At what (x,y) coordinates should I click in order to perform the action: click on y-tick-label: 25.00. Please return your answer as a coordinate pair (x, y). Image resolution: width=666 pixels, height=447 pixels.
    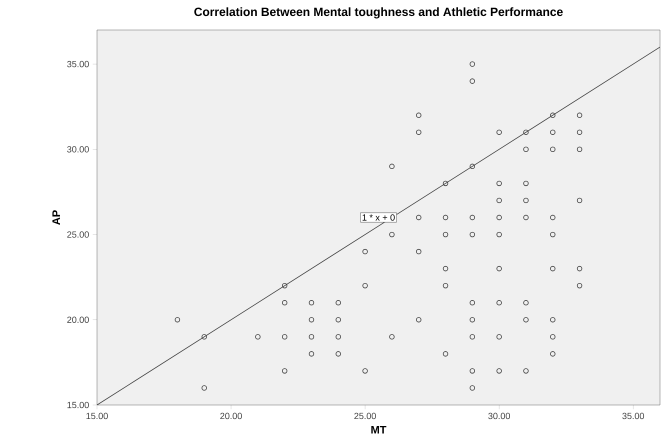
    Looking at the image, I should click on (78, 234).